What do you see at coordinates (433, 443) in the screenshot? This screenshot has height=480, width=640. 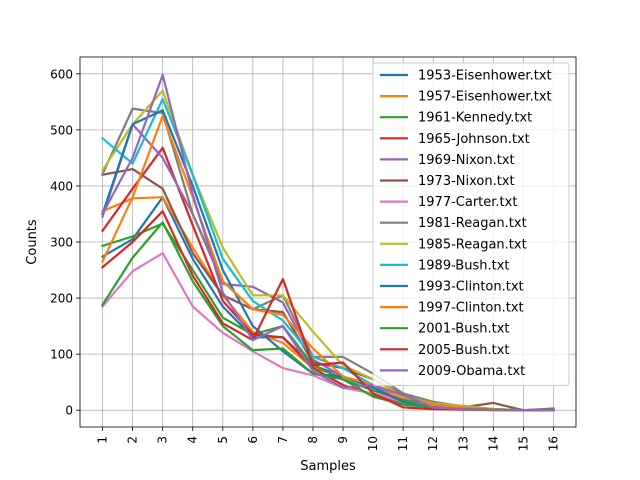 I see `x-tick-label: 12` at bounding box center [433, 443].